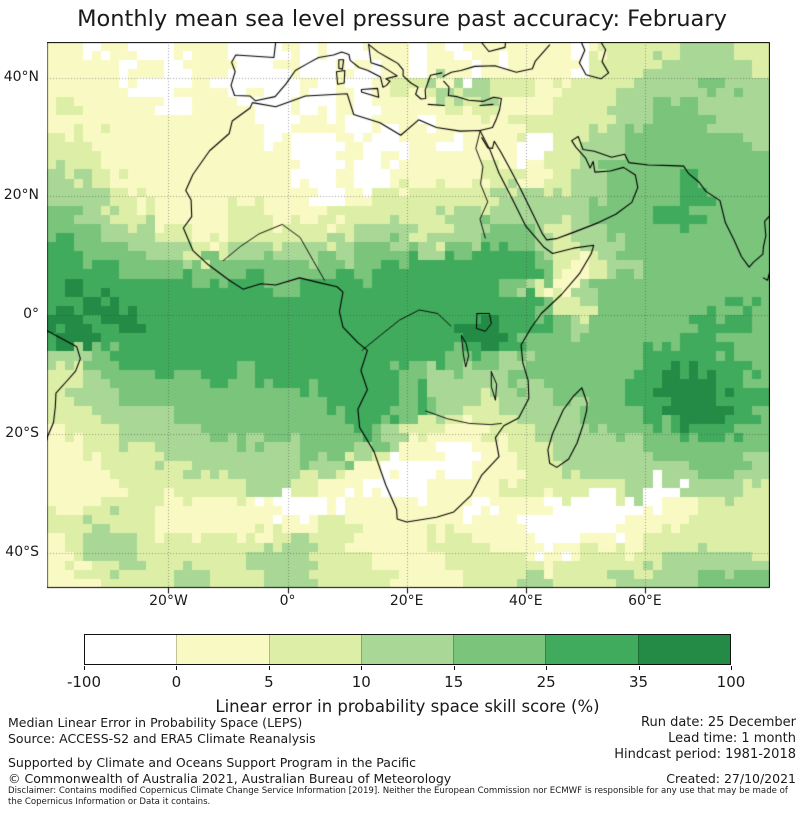 This screenshot has height=816, width=804. I want to click on footer-hindcast-period: Hindcast period: 1981-2018, so click(705, 754).